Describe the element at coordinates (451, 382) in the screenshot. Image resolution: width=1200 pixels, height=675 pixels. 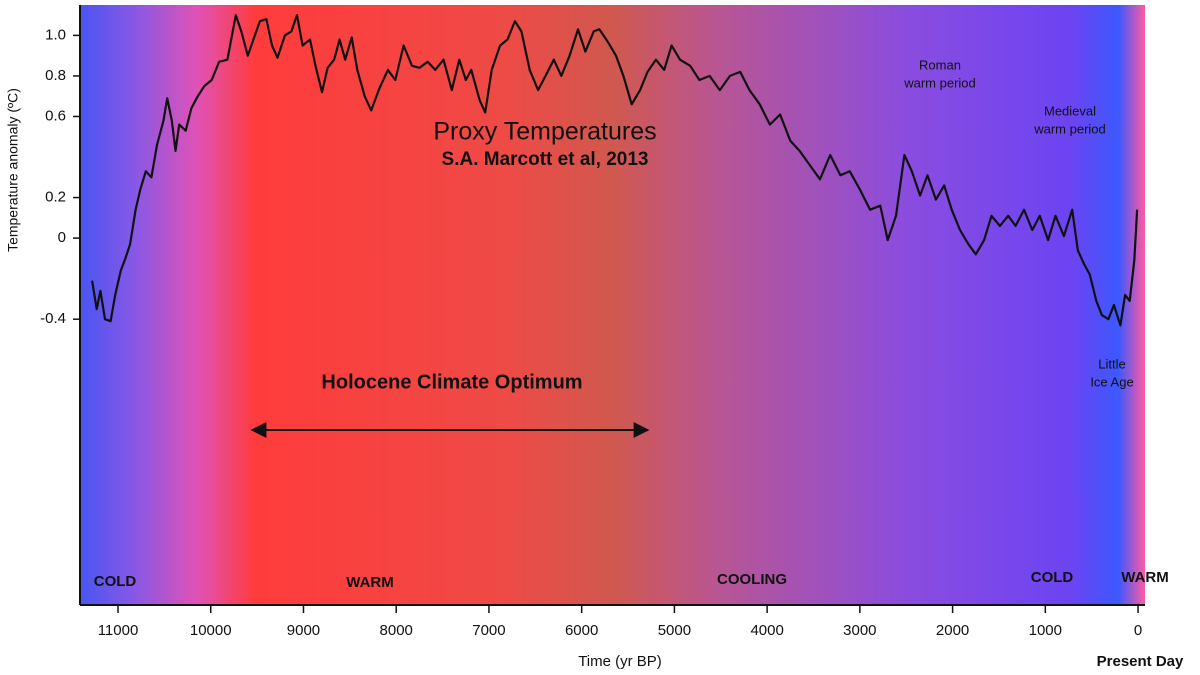
I see `annotation: Holocene Climate Optimum` at that location.